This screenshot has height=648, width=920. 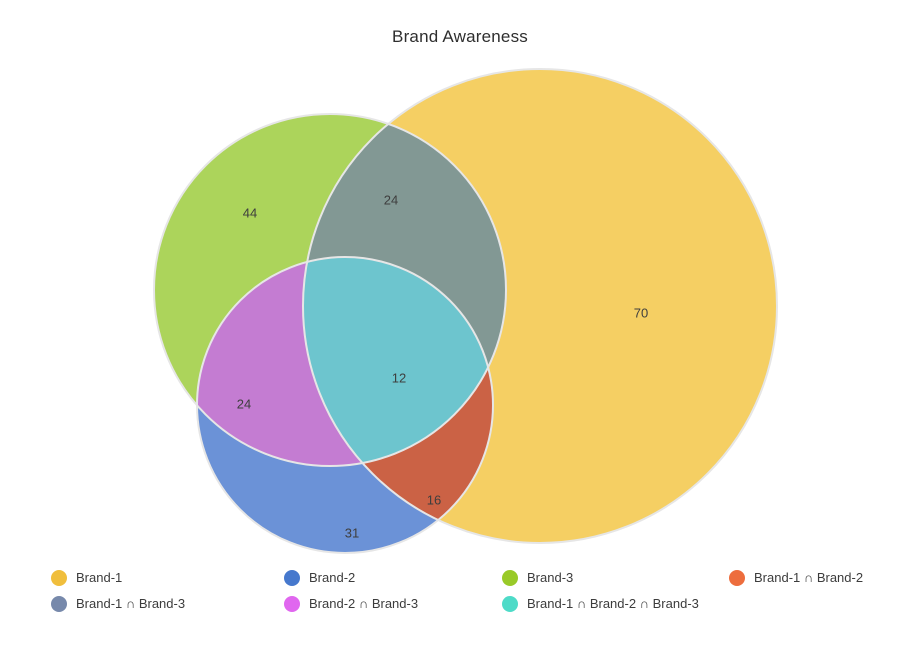 I want to click on venn-value-brand-2-and-brand-3: 24, so click(x=244, y=404).